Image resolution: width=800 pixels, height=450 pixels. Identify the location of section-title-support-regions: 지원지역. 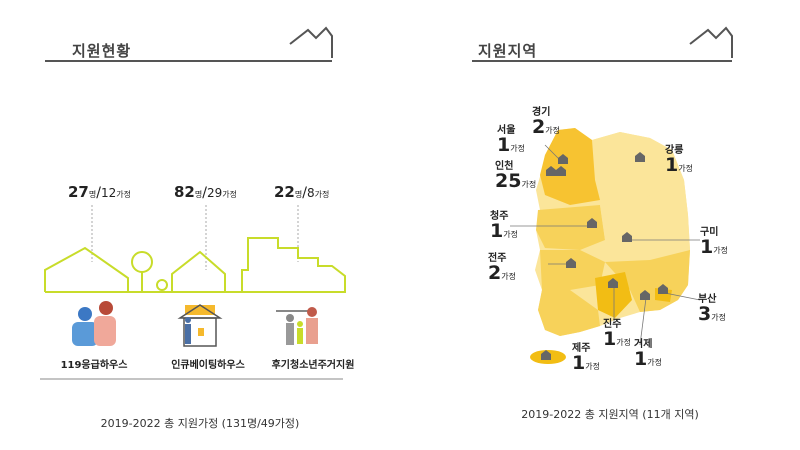
(508, 51).